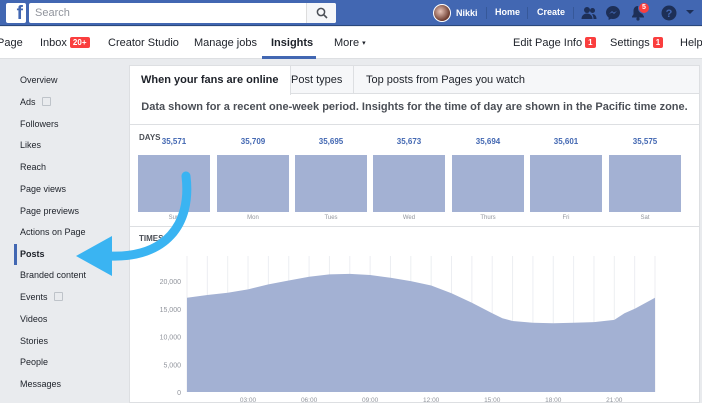 The height and width of the screenshot is (403, 702). Describe the element at coordinates (551, 12) in the screenshot. I see `create-link: Create` at that location.